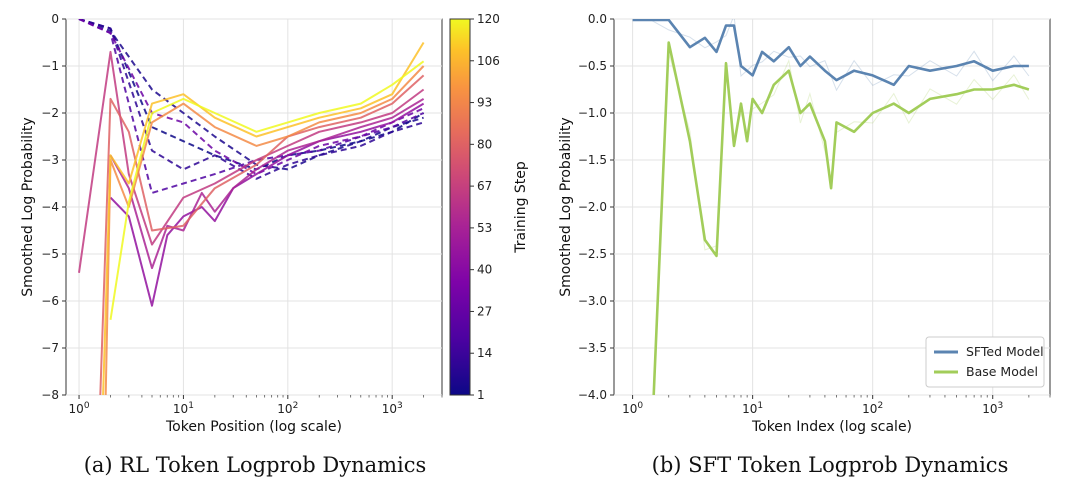 The image size is (1080, 489). What do you see at coordinates (597, 19) in the screenshot?
I see `y-tick-label: 0.0` at bounding box center [597, 19].